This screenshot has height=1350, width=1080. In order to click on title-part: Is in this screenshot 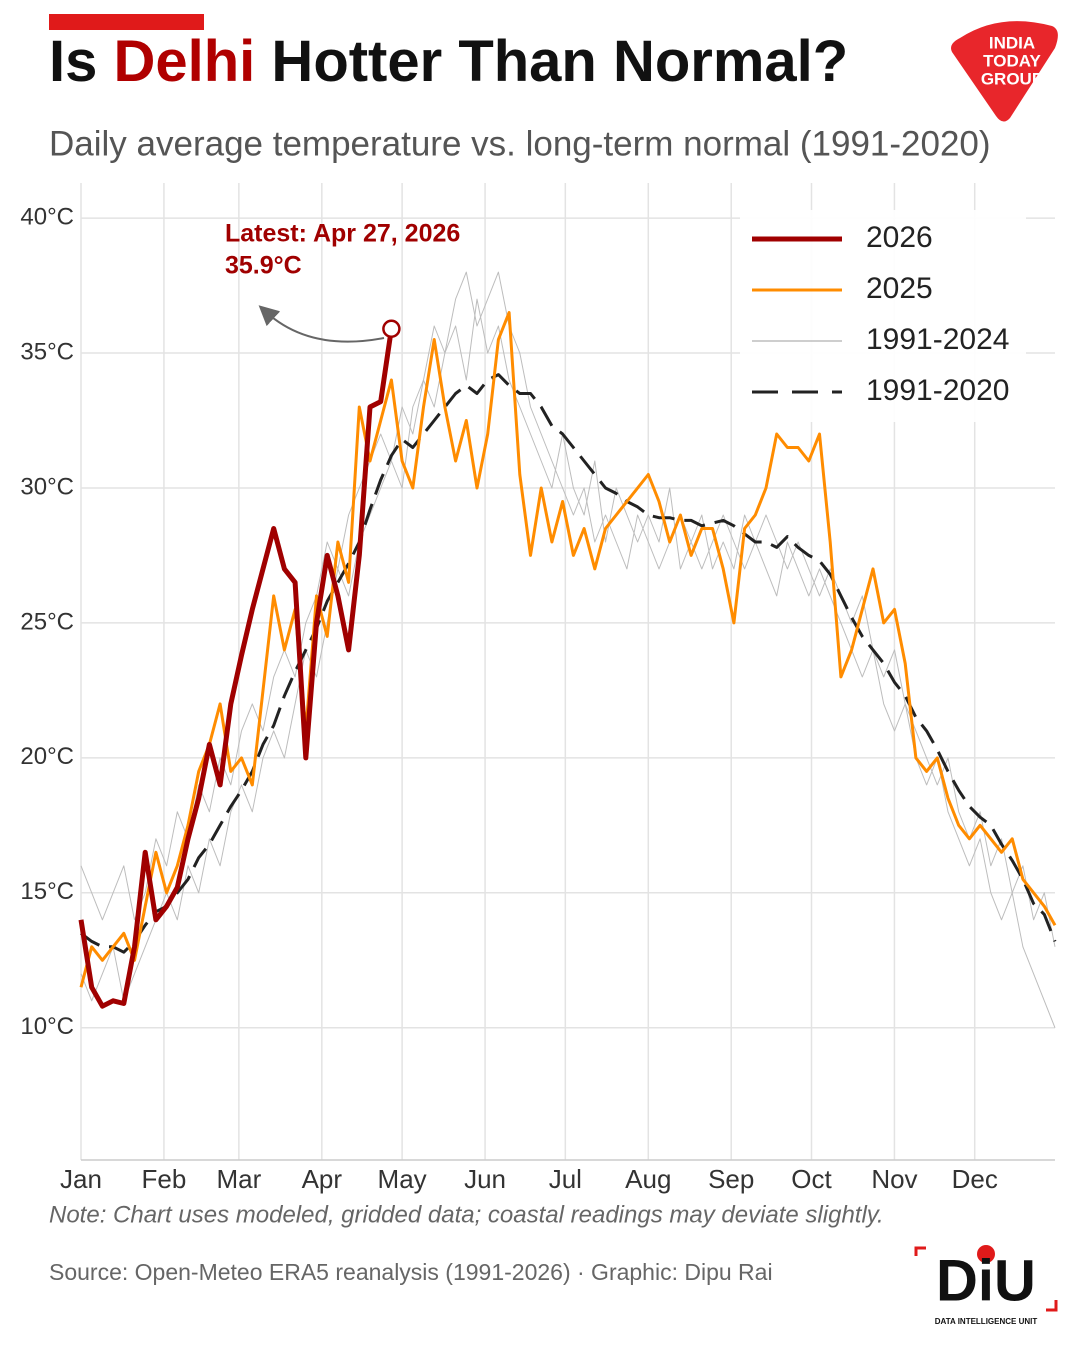, I will do `click(81, 61)`.